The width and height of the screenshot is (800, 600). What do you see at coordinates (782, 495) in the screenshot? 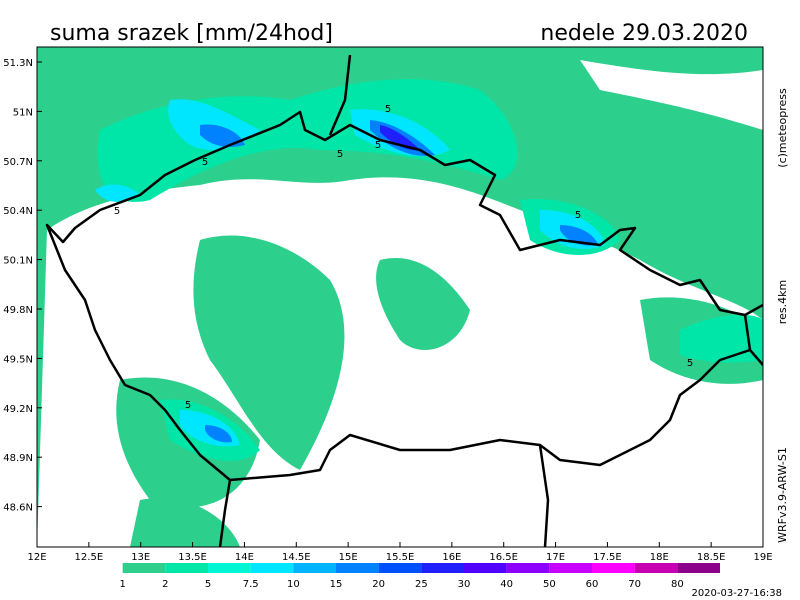
I see `model-label: WRFv3.9-ARW-S1` at bounding box center [782, 495].